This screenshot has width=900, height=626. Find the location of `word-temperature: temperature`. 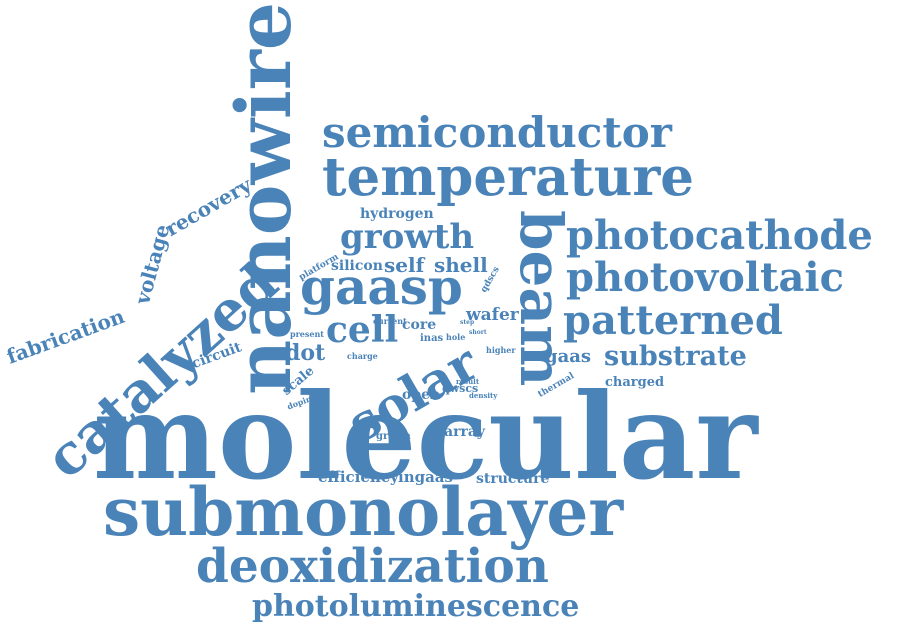

word-temperature: temperature is located at coordinates (508, 177).